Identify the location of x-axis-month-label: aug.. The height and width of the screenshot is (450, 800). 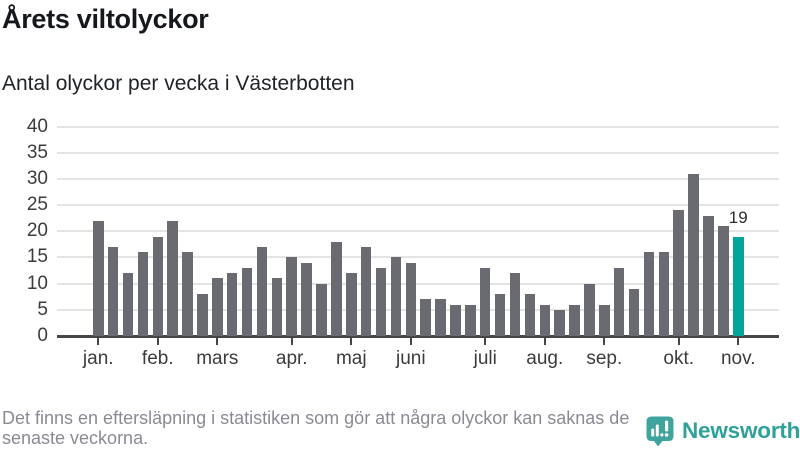
(545, 358).